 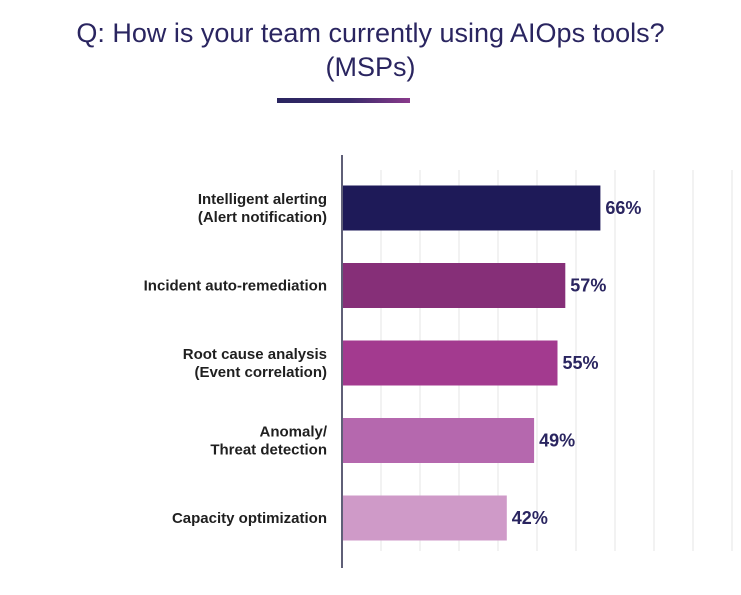 I want to click on value-label: 57%, so click(x=588, y=286).